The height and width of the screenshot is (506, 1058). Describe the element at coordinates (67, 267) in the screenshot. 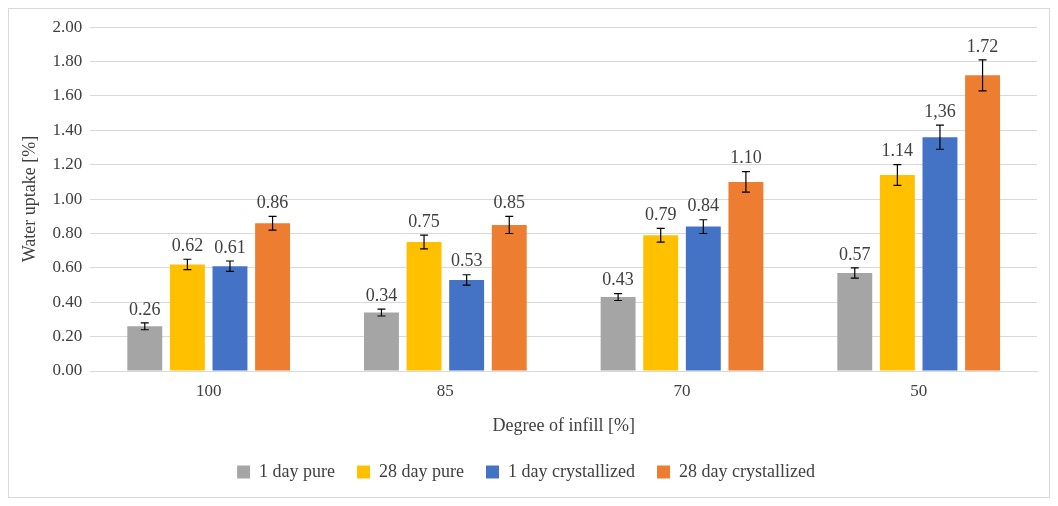

I see `y-tick-label: 0.60` at that location.